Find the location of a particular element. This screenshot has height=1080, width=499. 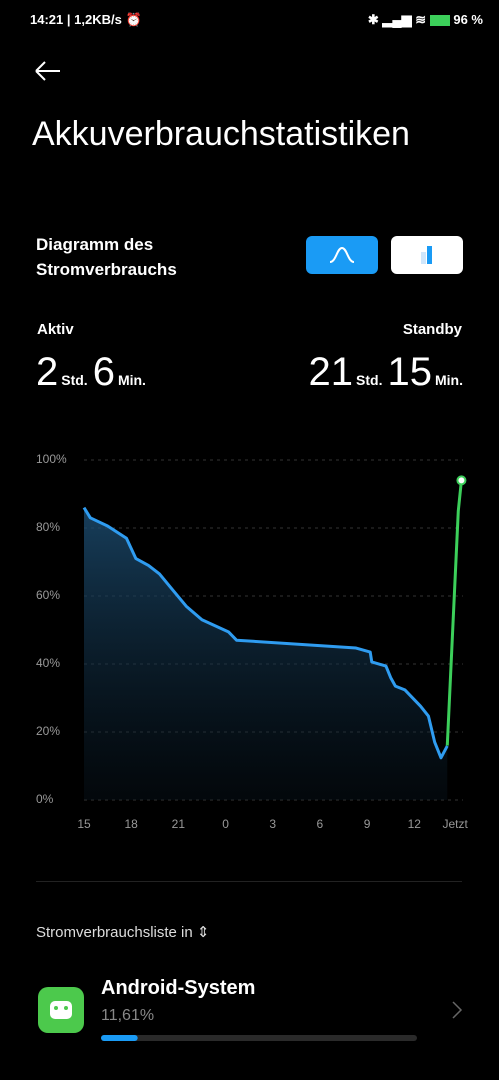

list-header: Stromverbrauchsliste in ⇕ is located at coordinates (123, 932).